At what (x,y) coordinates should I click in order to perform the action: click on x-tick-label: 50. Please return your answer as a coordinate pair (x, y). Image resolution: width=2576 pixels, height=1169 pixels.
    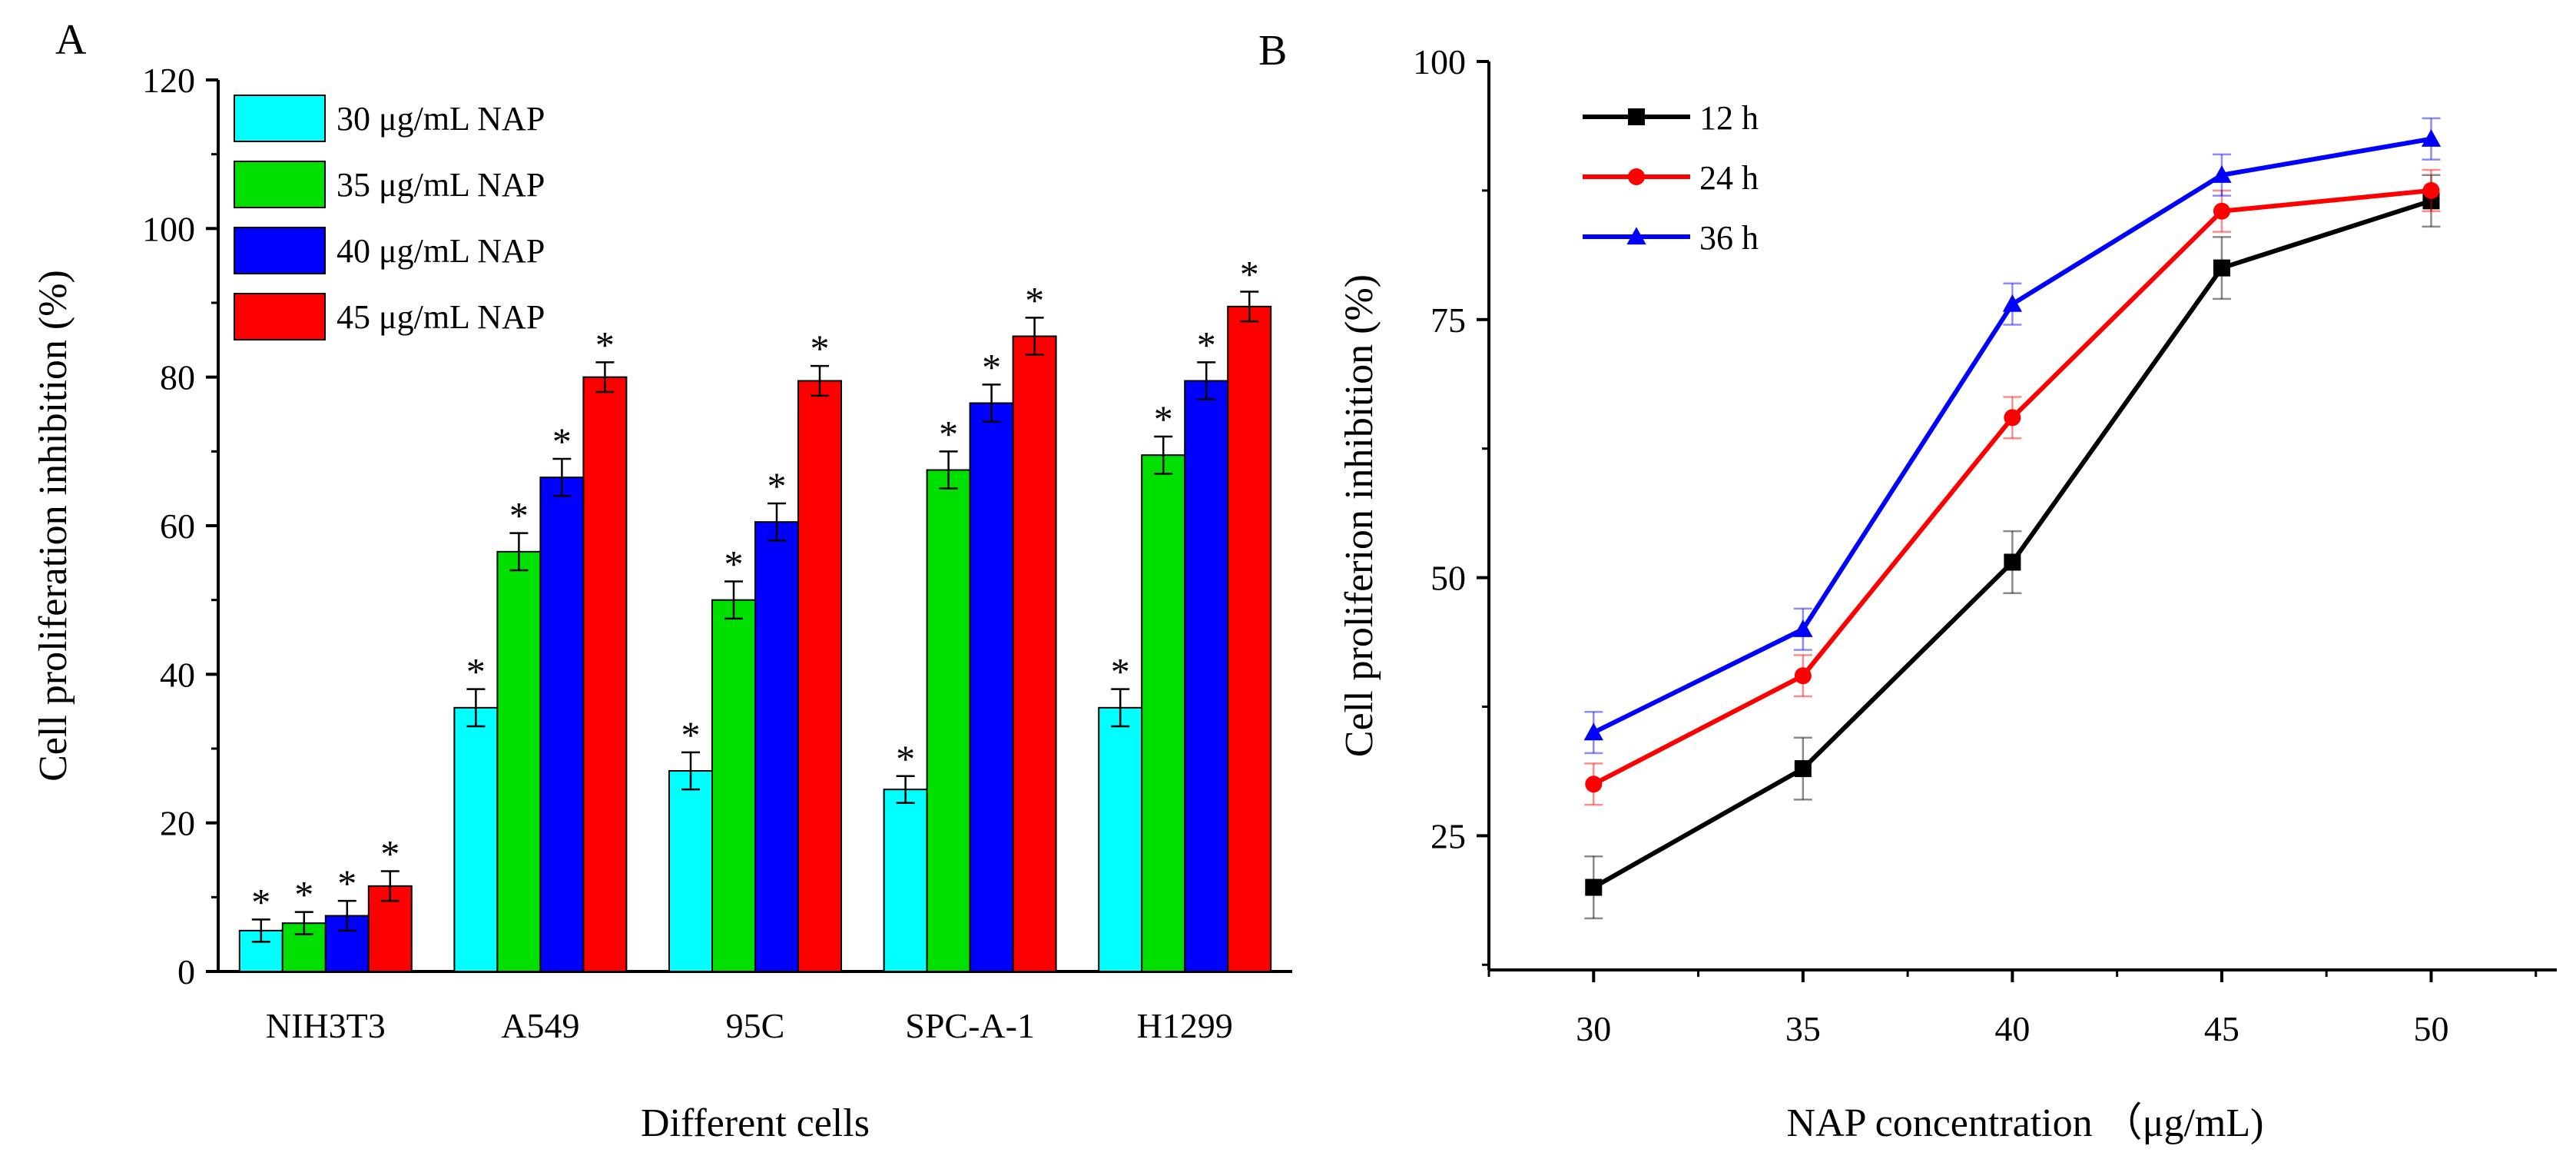
    Looking at the image, I should click on (2430, 1028).